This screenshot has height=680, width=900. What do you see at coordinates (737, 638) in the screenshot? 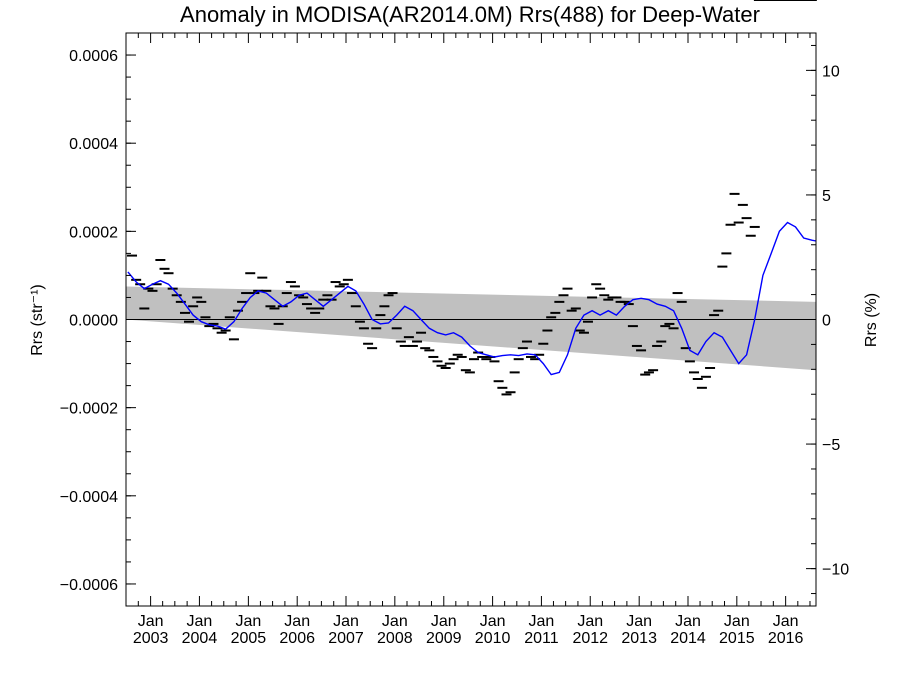
I see `x-tick-year-label: 2015` at bounding box center [737, 638].